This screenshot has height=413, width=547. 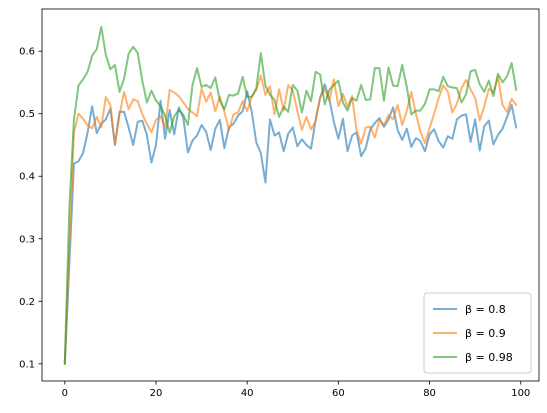 What do you see at coordinates (338, 393) in the screenshot?
I see `x-tick-label: 60` at bounding box center [338, 393].